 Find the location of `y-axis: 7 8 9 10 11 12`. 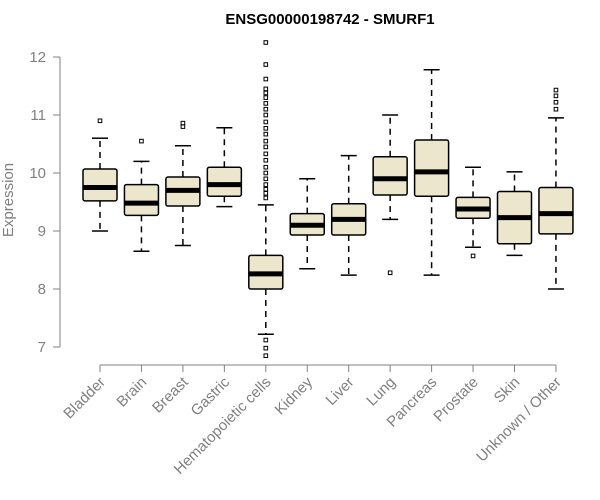

y-axis: 7 8 9 10 11 12 is located at coordinates (45, 202).